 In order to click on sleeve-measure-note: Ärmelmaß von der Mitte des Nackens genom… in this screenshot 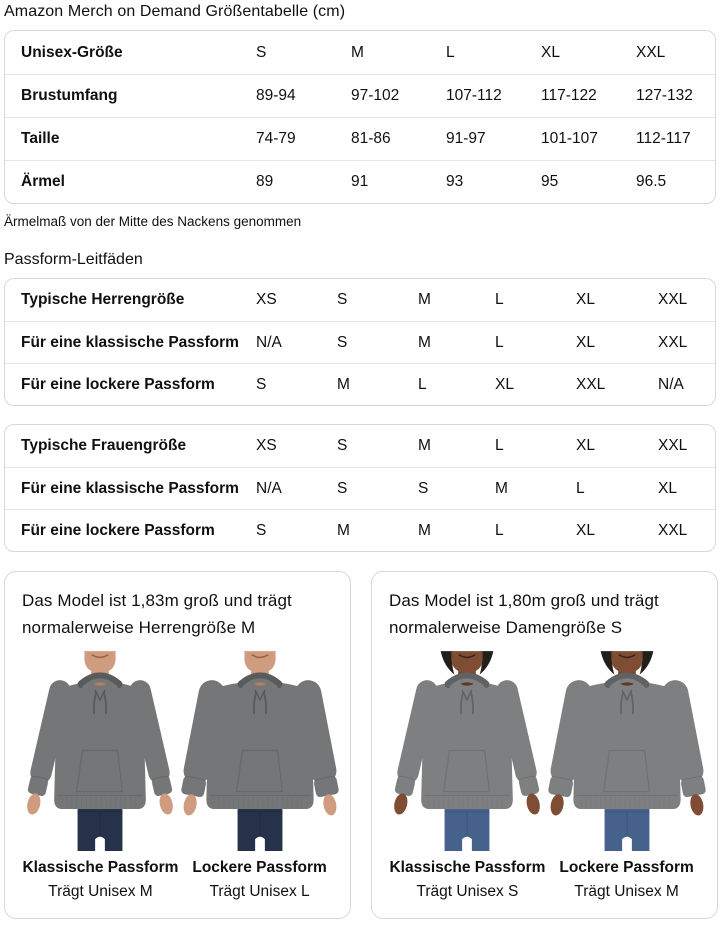, I will do `click(153, 221)`.